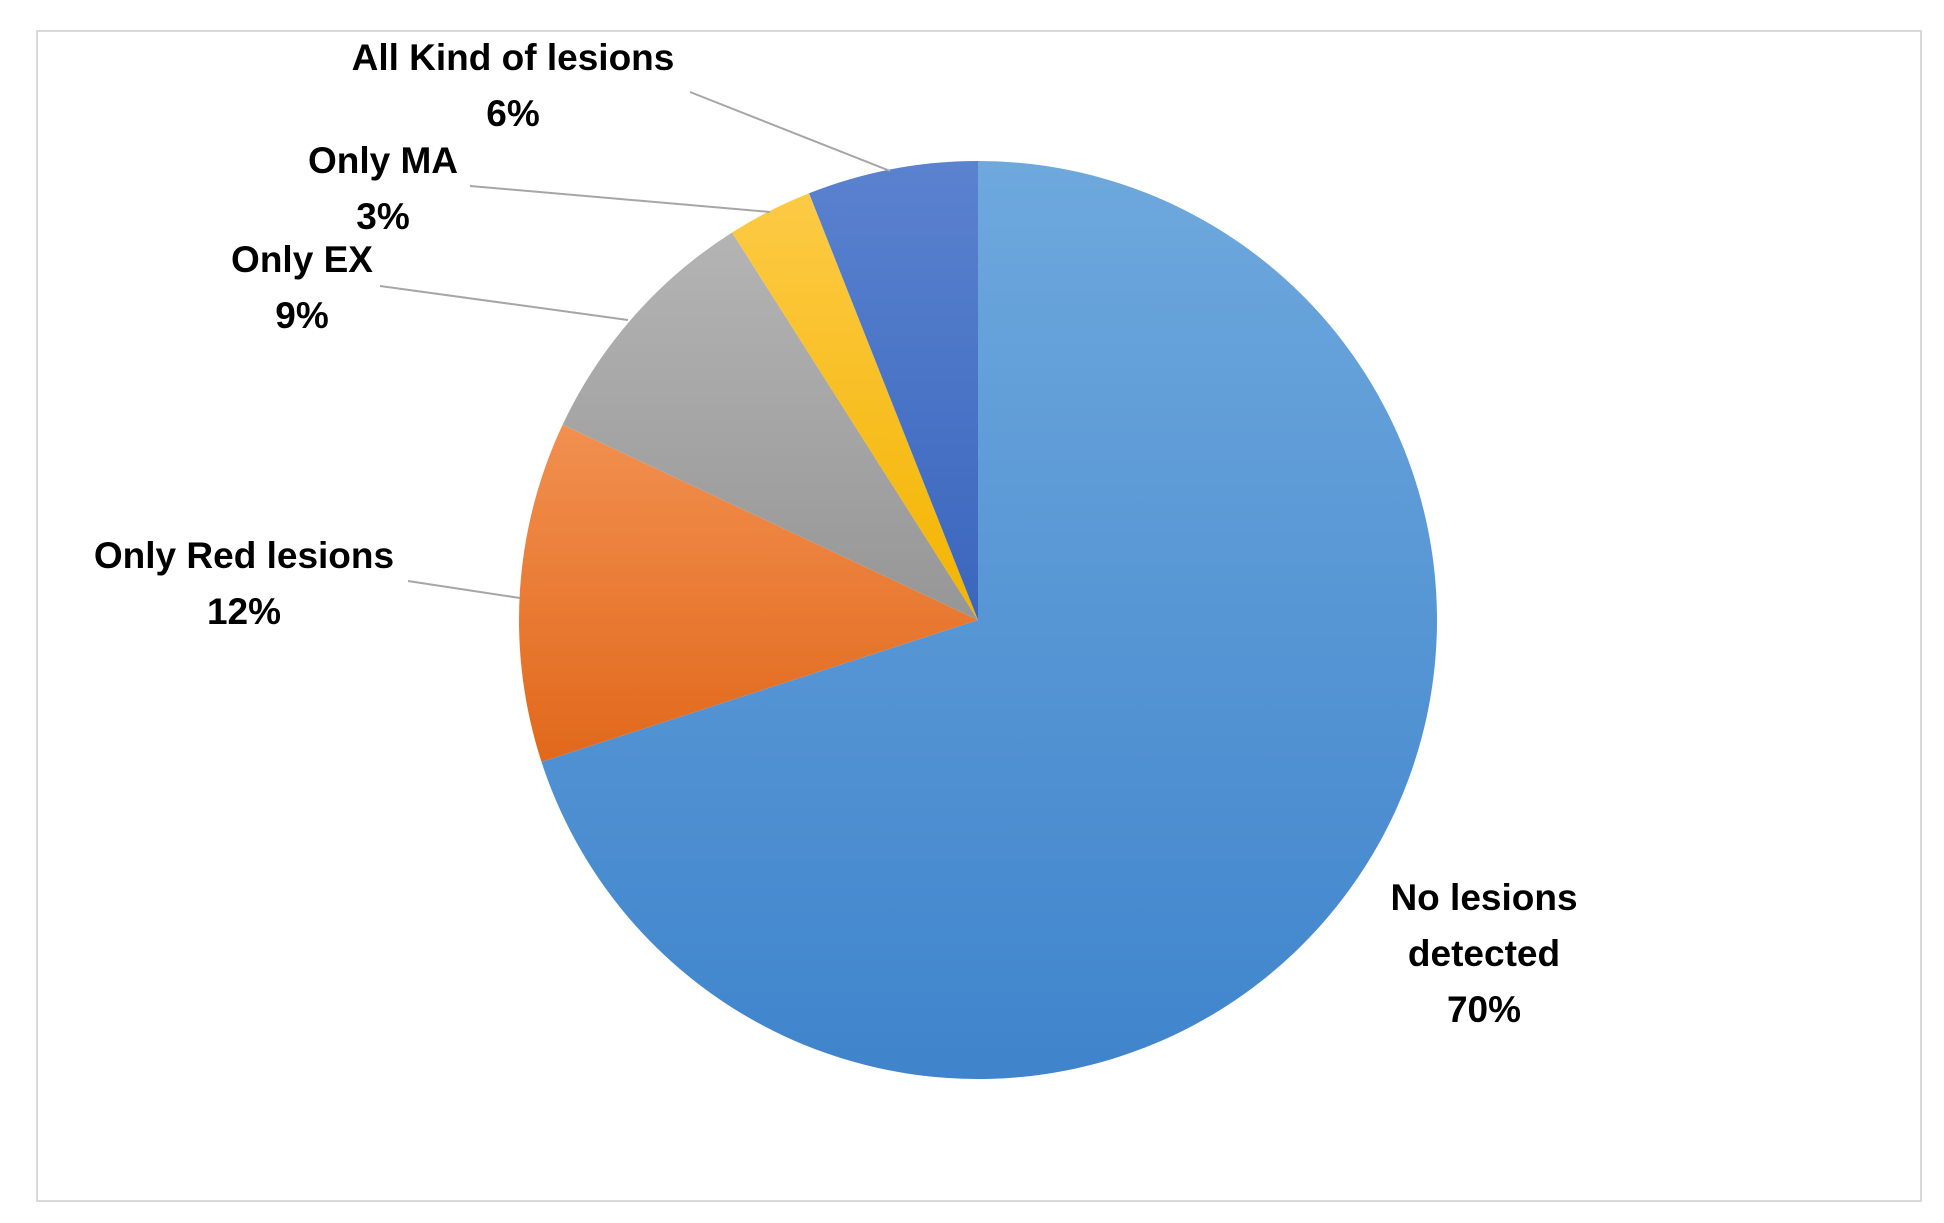 Image resolution: width=1944 pixels, height=1223 pixels. Describe the element at coordinates (302, 259) in the screenshot. I see `data-label-category: Only EX` at that location.